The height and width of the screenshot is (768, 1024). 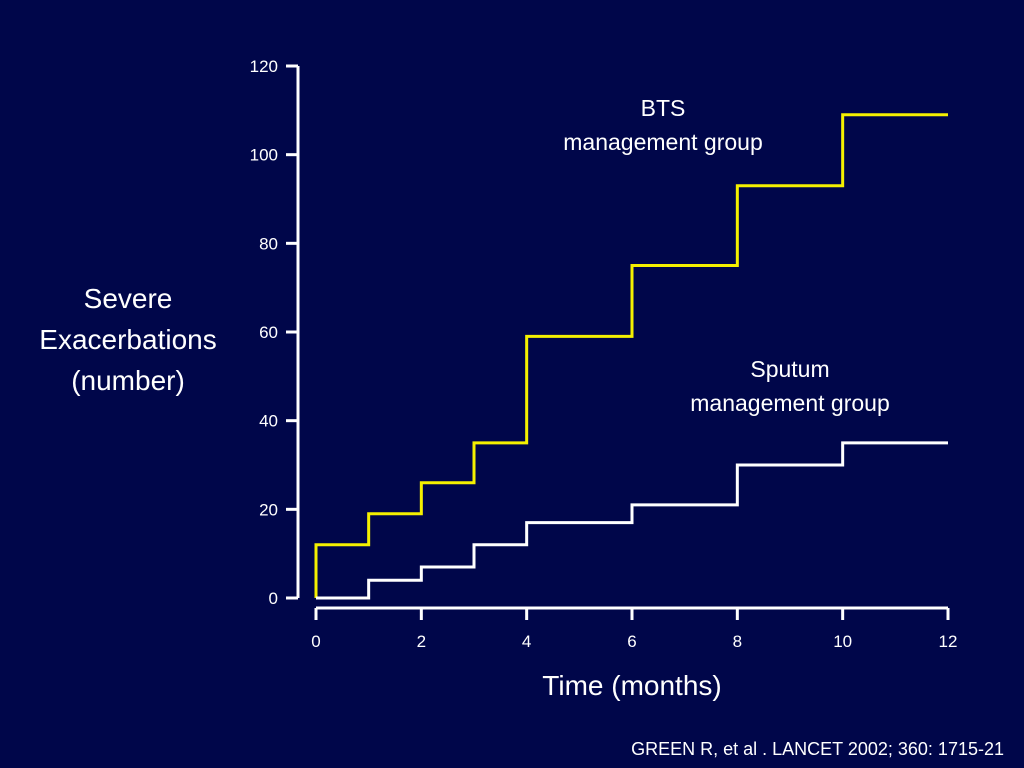 What do you see at coordinates (264, 66) in the screenshot?
I see `y-tick-label: 120` at bounding box center [264, 66].